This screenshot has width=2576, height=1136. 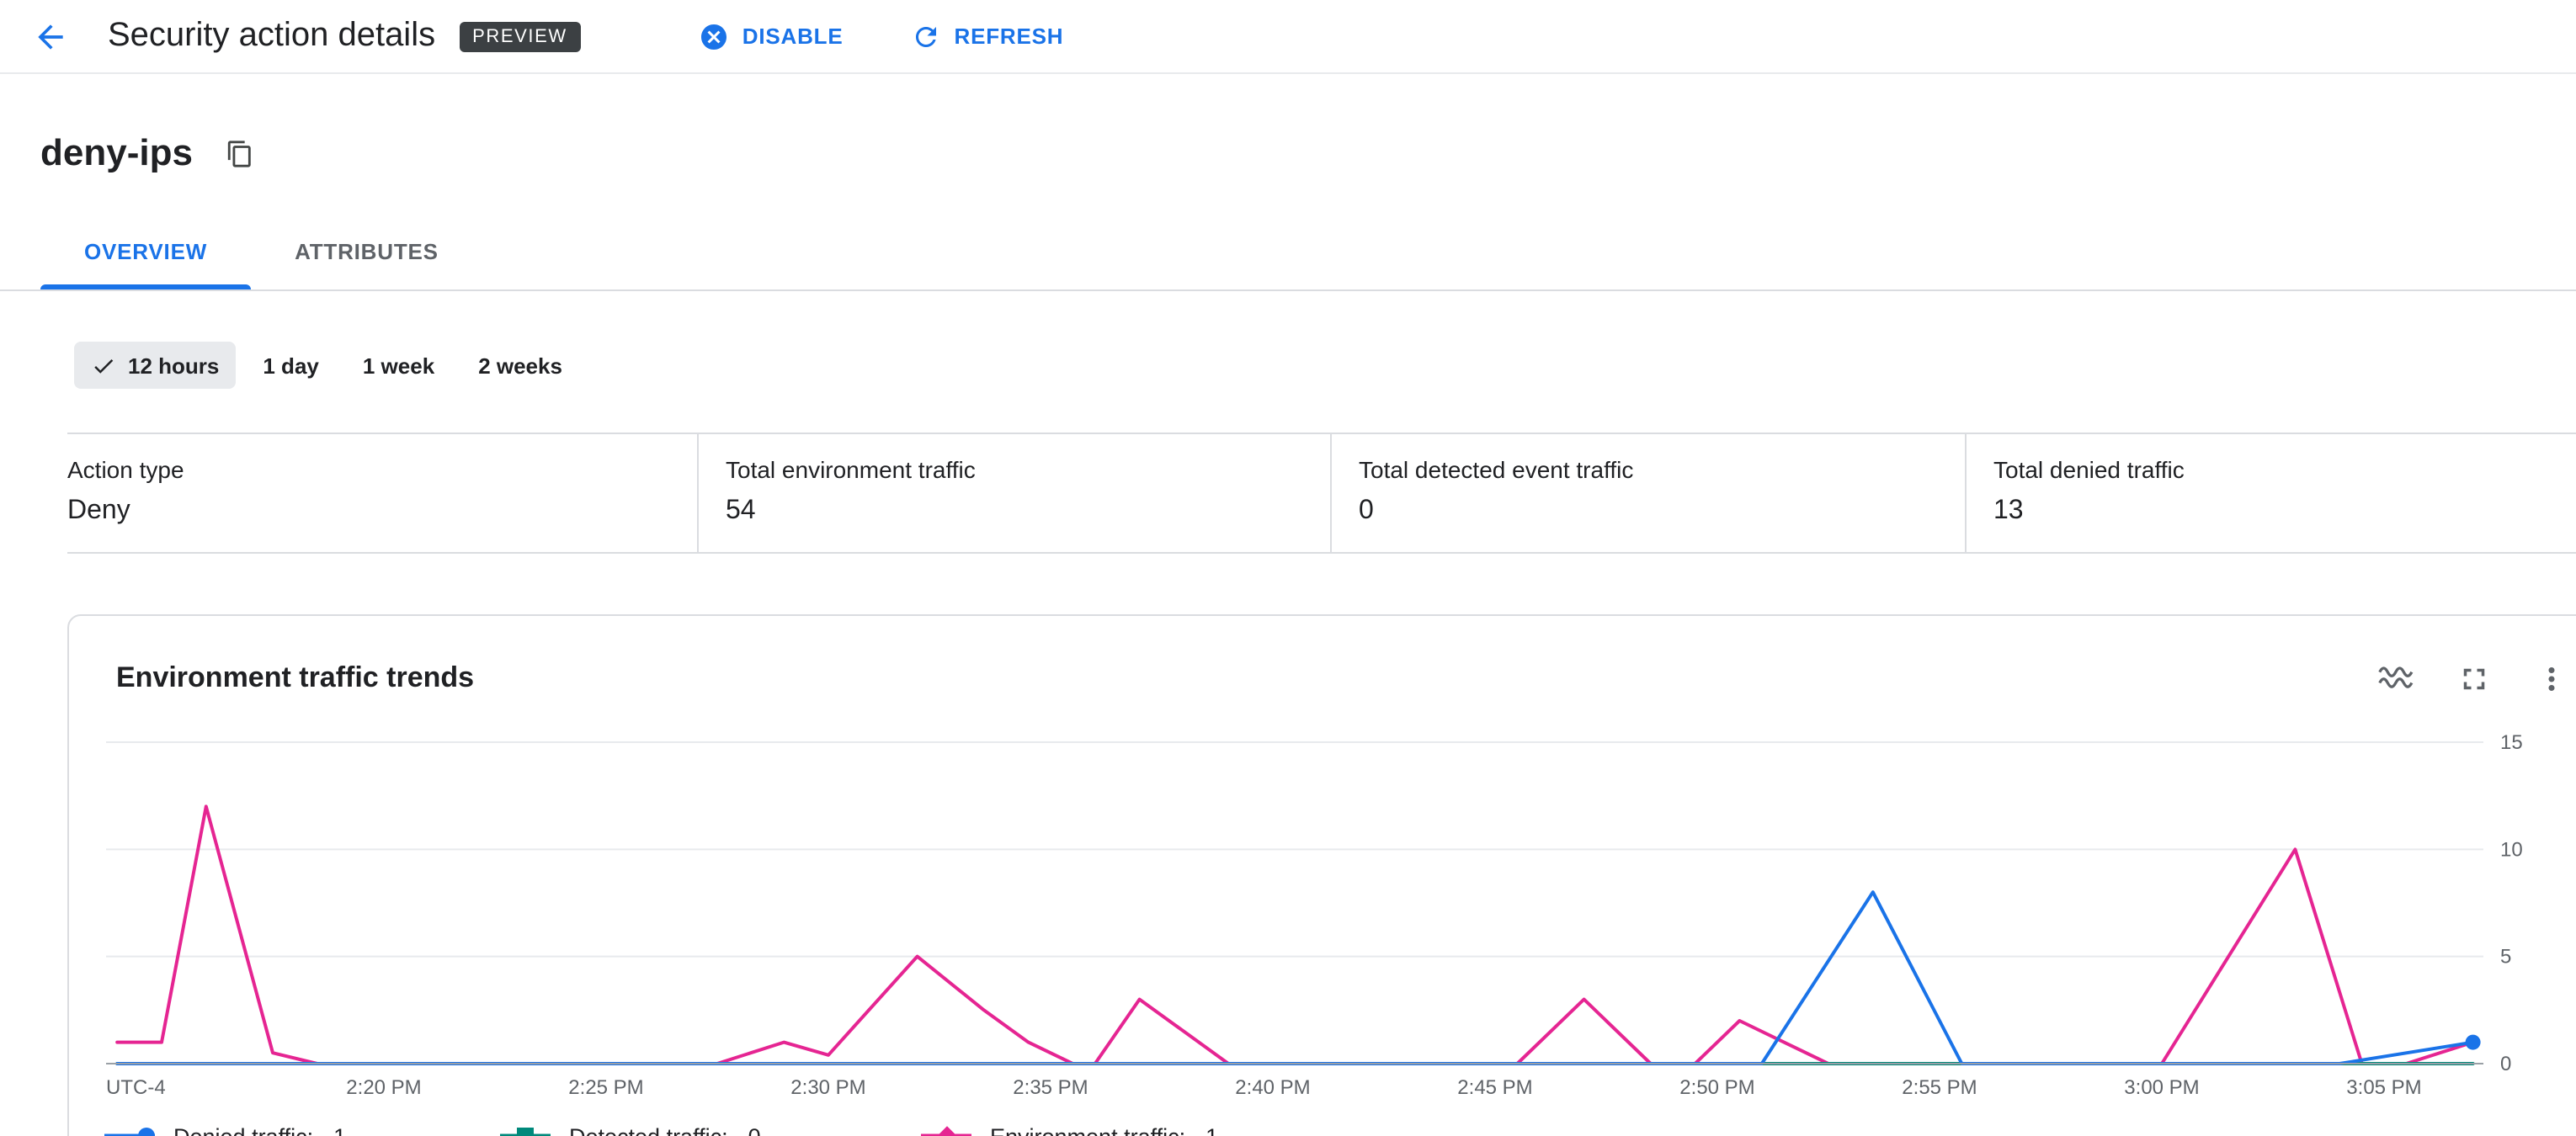 What do you see at coordinates (1273, 1087) in the screenshot?
I see `svg-text: 2:40 PM` at bounding box center [1273, 1087].